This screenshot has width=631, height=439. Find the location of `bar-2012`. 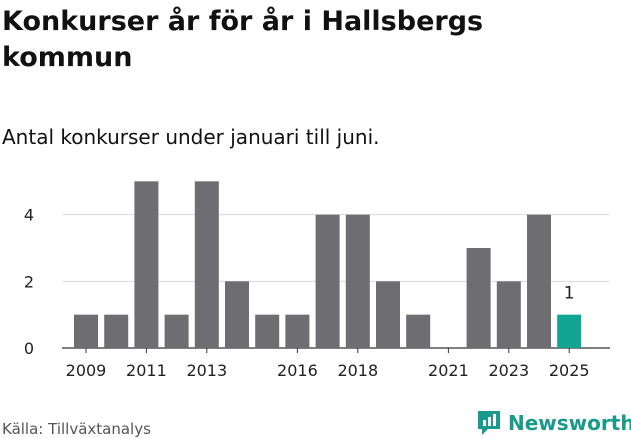

bar-2012 is located at coordinates (176, 331).